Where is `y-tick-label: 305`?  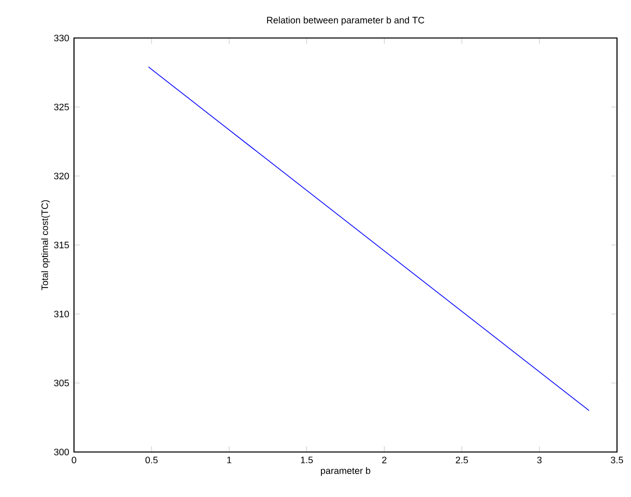
y-tick-label: 305 is located at coordinates (61, 383).